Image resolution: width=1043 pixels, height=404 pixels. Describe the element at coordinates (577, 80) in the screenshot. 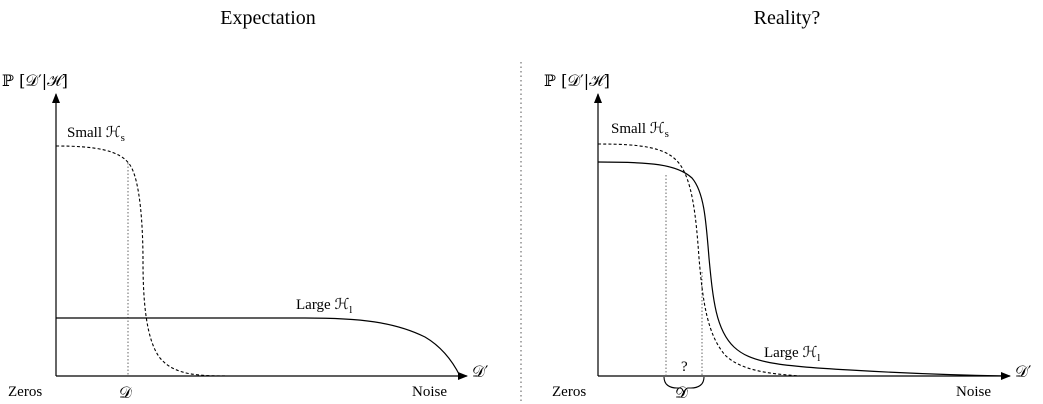

I see `right-y-axis-label: ℙ [𝒟′|ℋ]` at that location.